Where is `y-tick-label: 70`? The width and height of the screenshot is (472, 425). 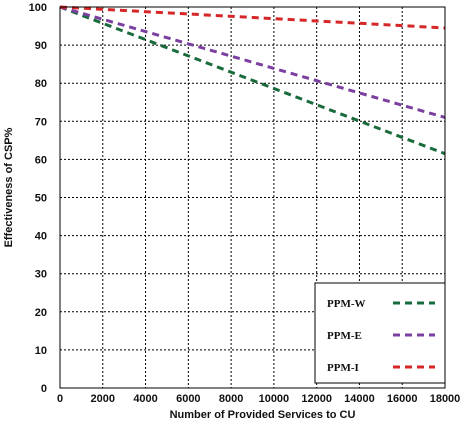
y-tick-label: 70 is located at coordinates (41, 122).